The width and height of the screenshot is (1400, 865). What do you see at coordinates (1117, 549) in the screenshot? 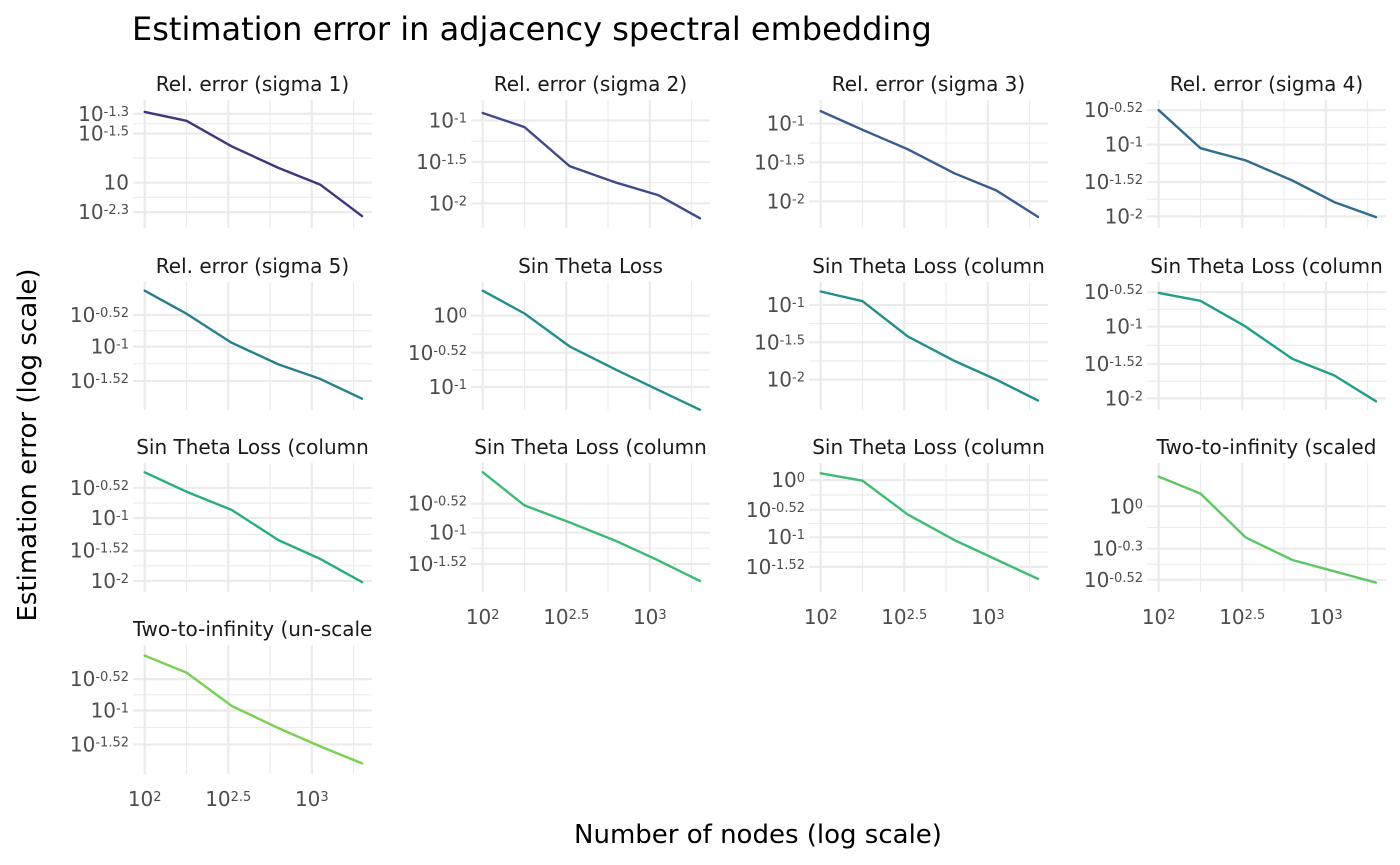
I see `y-tick-label: 10-0.3` at bounding box center [1117, 549].